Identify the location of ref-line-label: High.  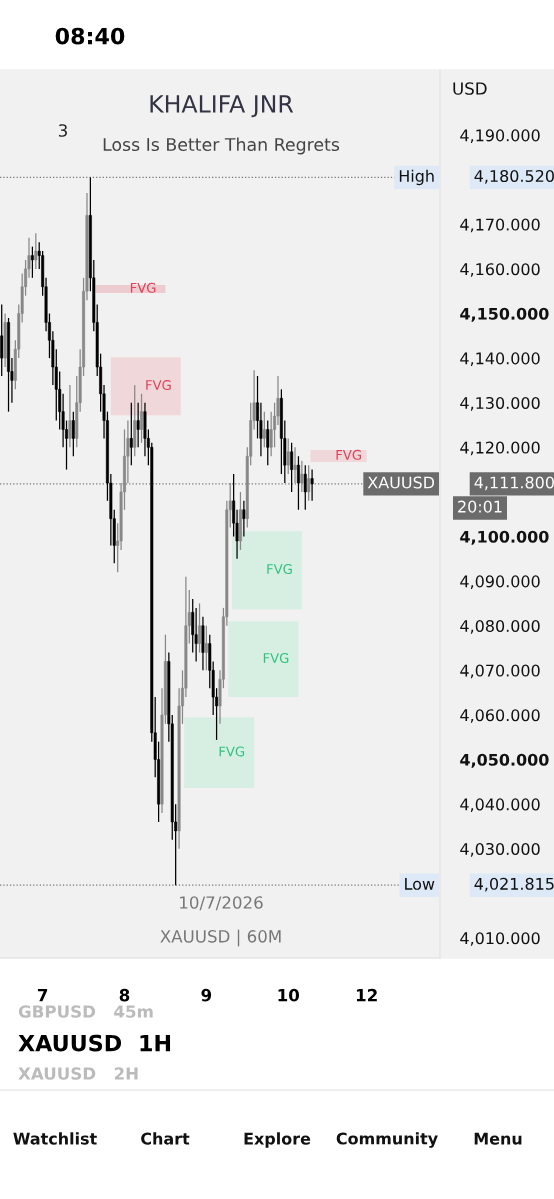
(416, 177).